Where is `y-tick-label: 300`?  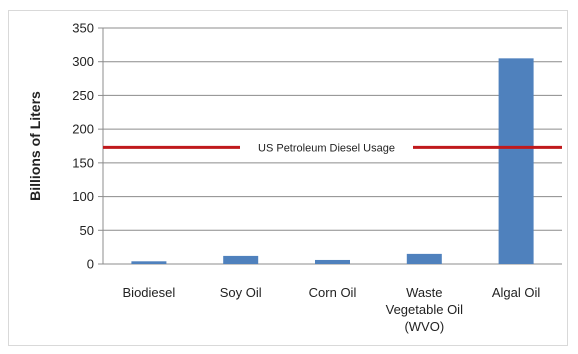 y-tick-label: 300 is located at coordinates (83, 61).